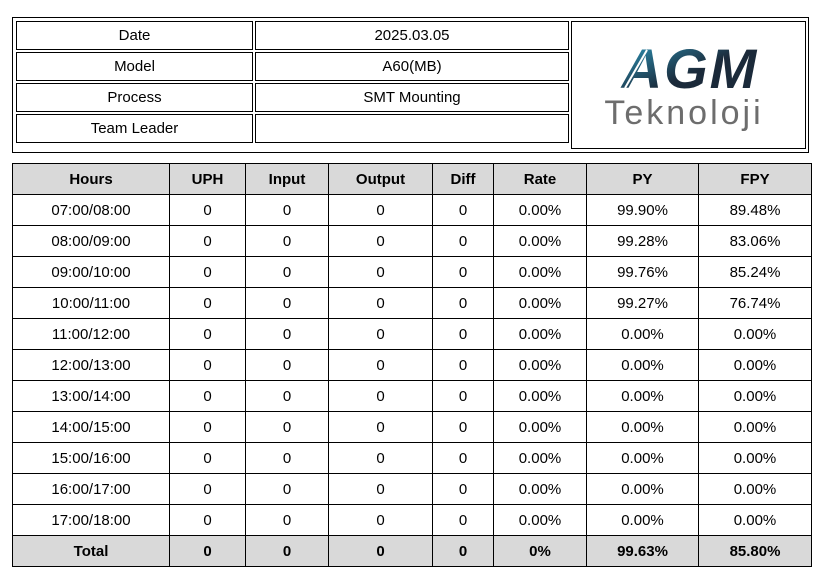  Describe the element at coordinates (380, 551) in the screenshot. I see `total-output: 0` at that location.